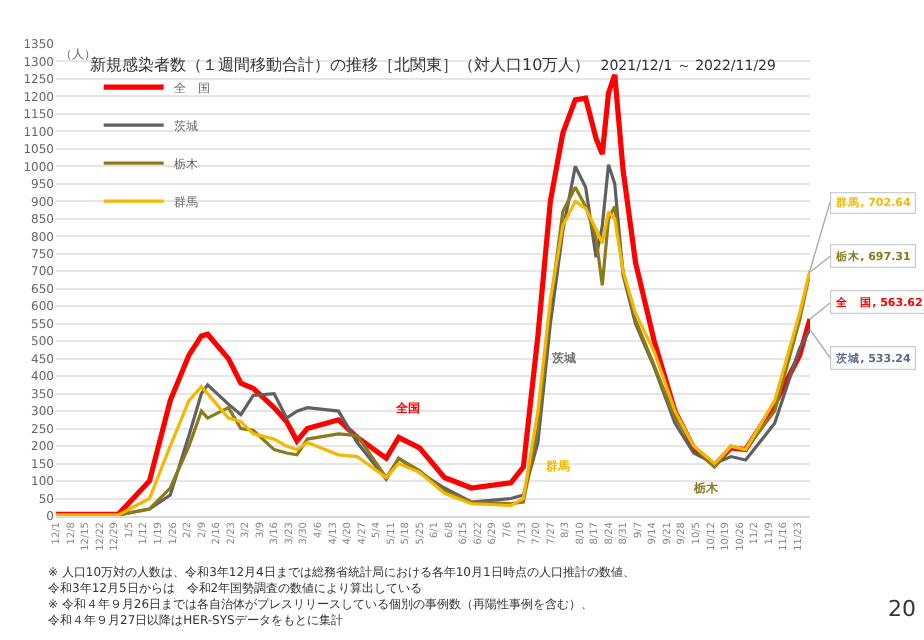 The height and width of the screenshot is (640, 924). I want to click on text: 20, so click(902, 609).